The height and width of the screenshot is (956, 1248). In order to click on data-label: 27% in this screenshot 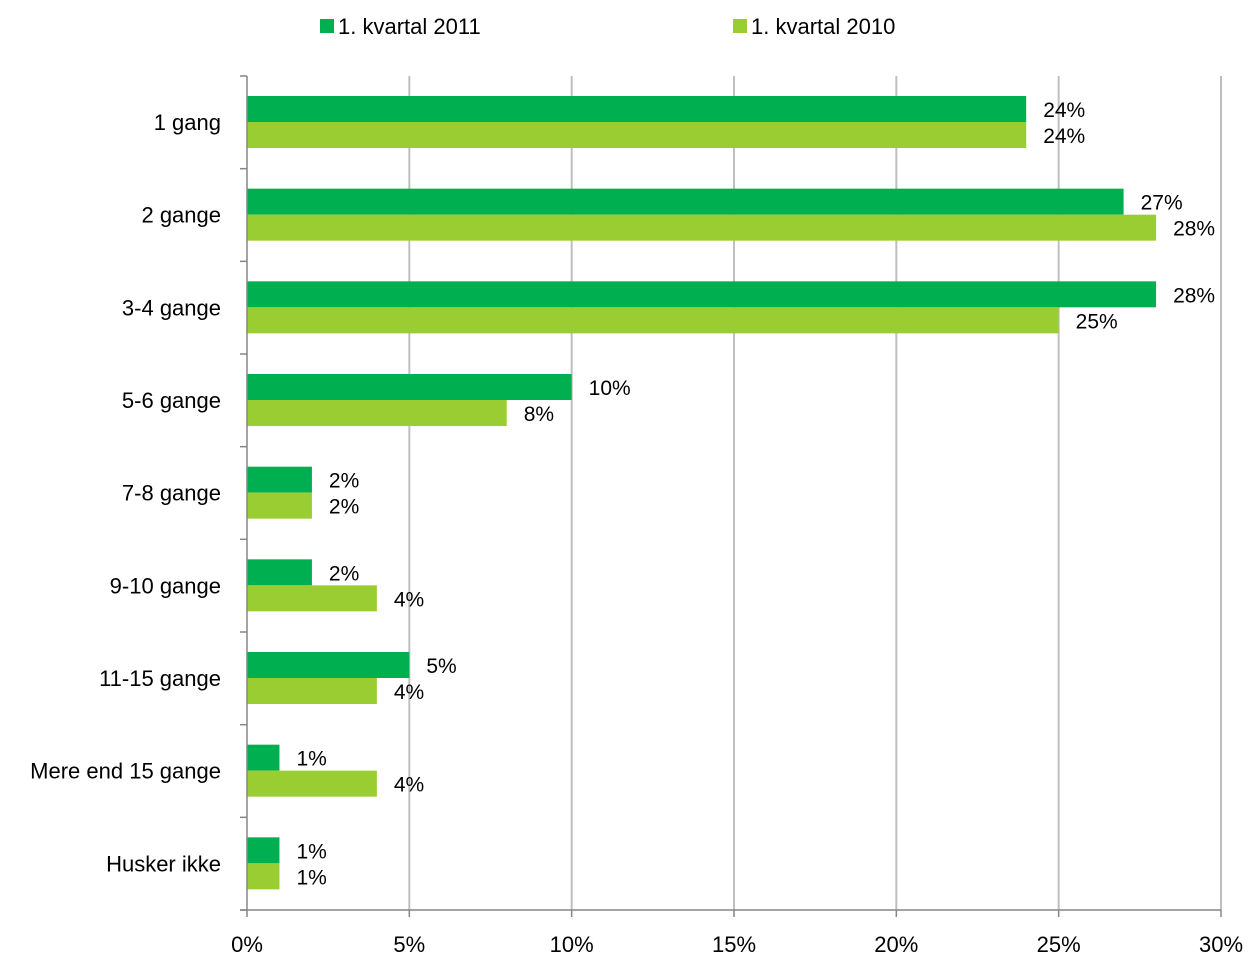, I will do `click(1162, 203)`.